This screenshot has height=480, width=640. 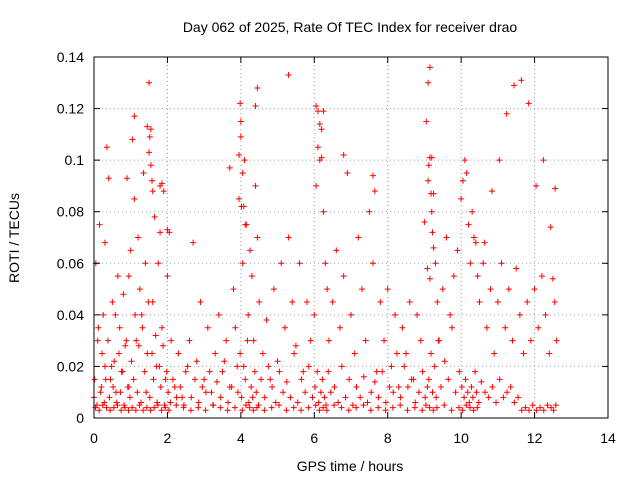 What do you see at coordinates (388, 438) in the screenshot?
I see `x-tick-label: 8` at bounding box center [388, 438].